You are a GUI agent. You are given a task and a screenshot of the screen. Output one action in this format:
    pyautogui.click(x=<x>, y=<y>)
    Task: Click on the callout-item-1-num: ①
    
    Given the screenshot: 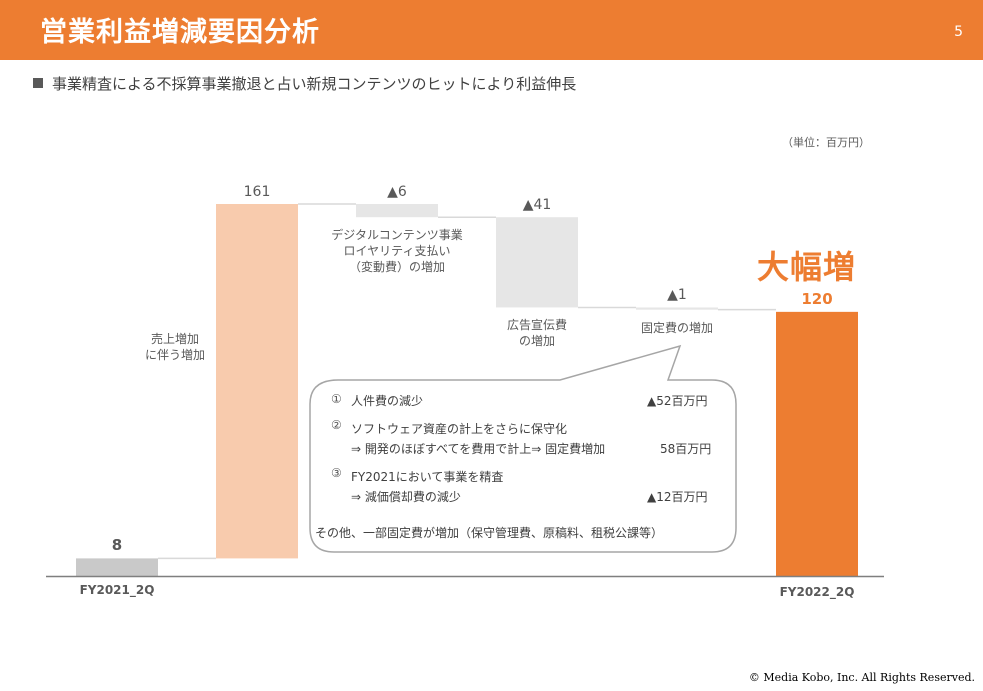 What is the action you would take?
    pyautogui.click(x=336, y=399)
    